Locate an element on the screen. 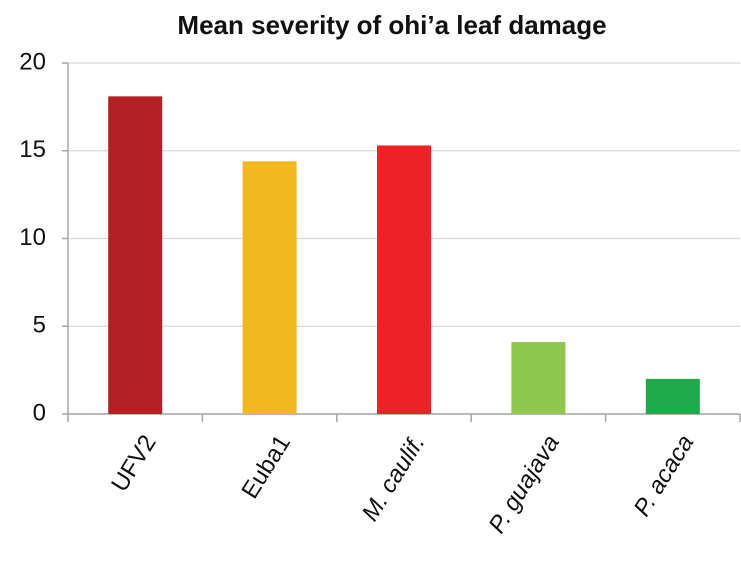  y-tick-label: 15 is located at coordinates (32, 149).